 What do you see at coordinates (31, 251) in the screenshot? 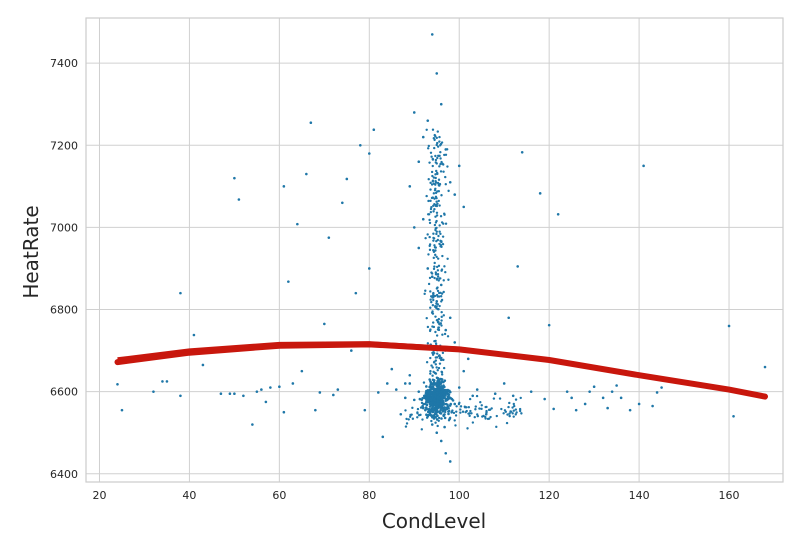
I see `y-axis-title: HeatRate` at bounding box center [31, 251].